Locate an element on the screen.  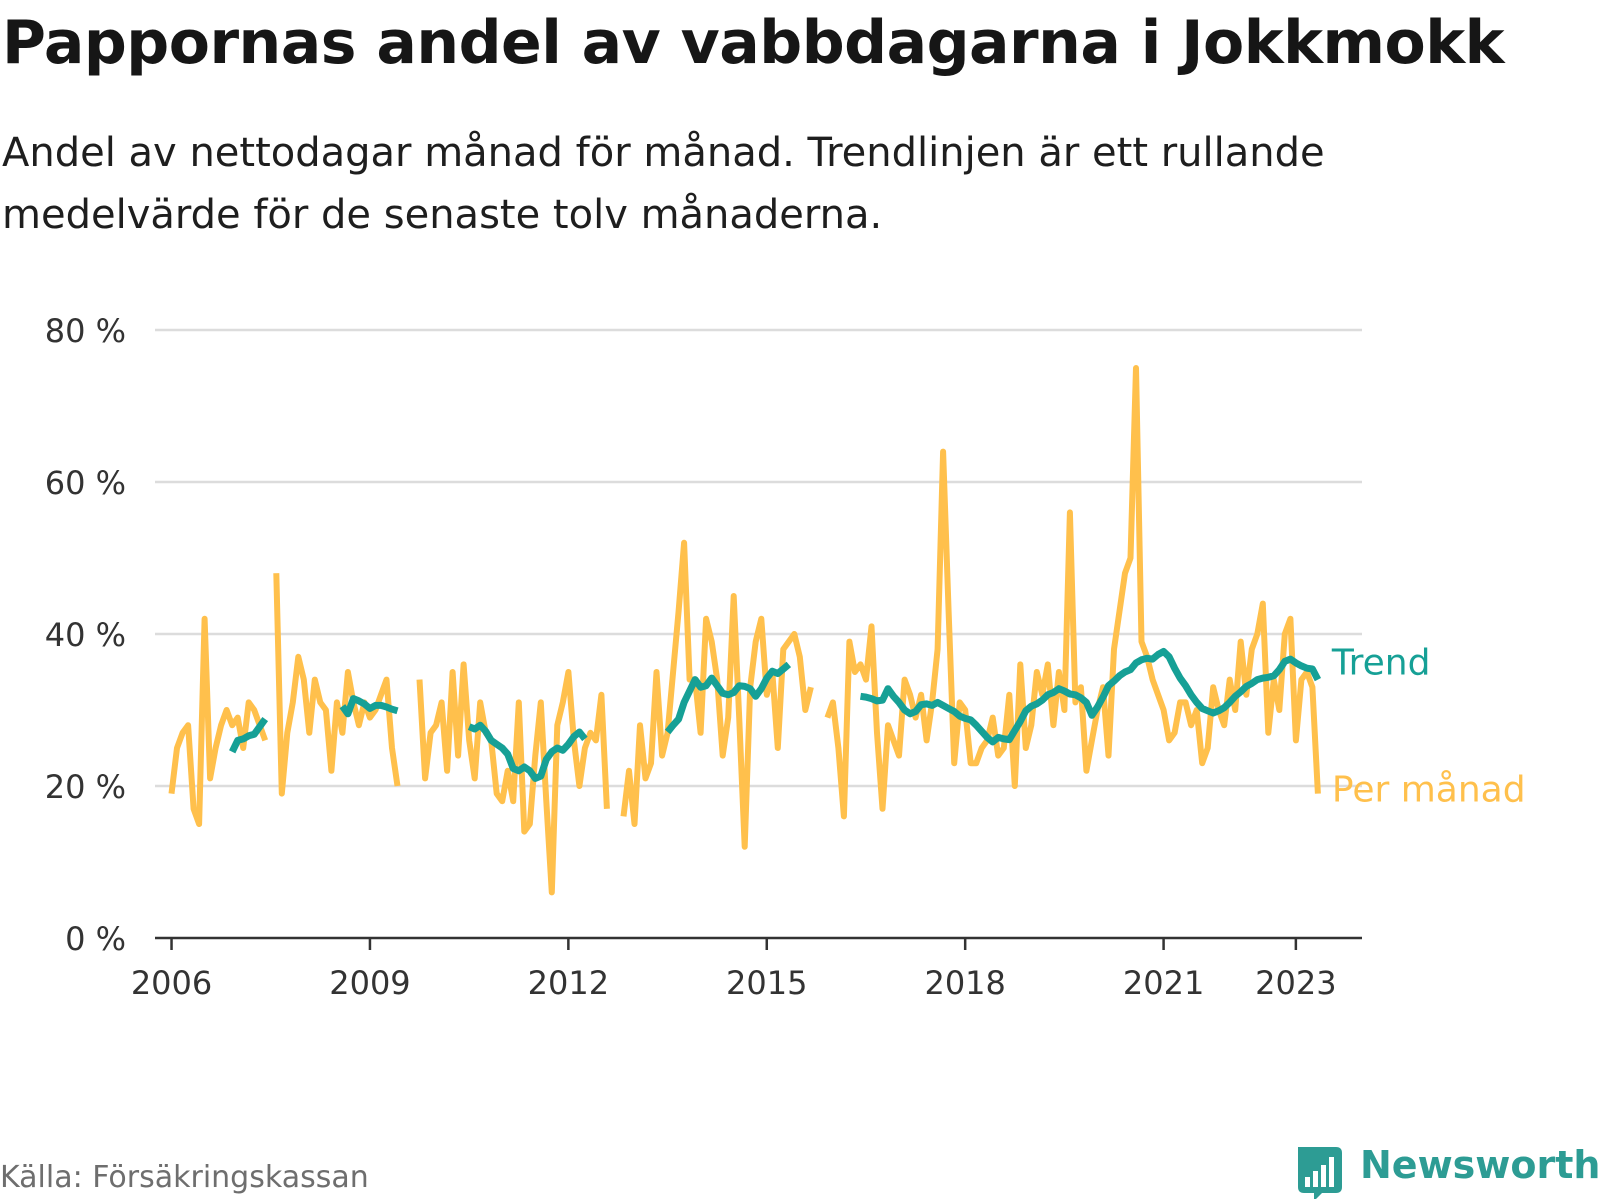
y-tick-label-60: 60 % is located at coordinates (85, 483).